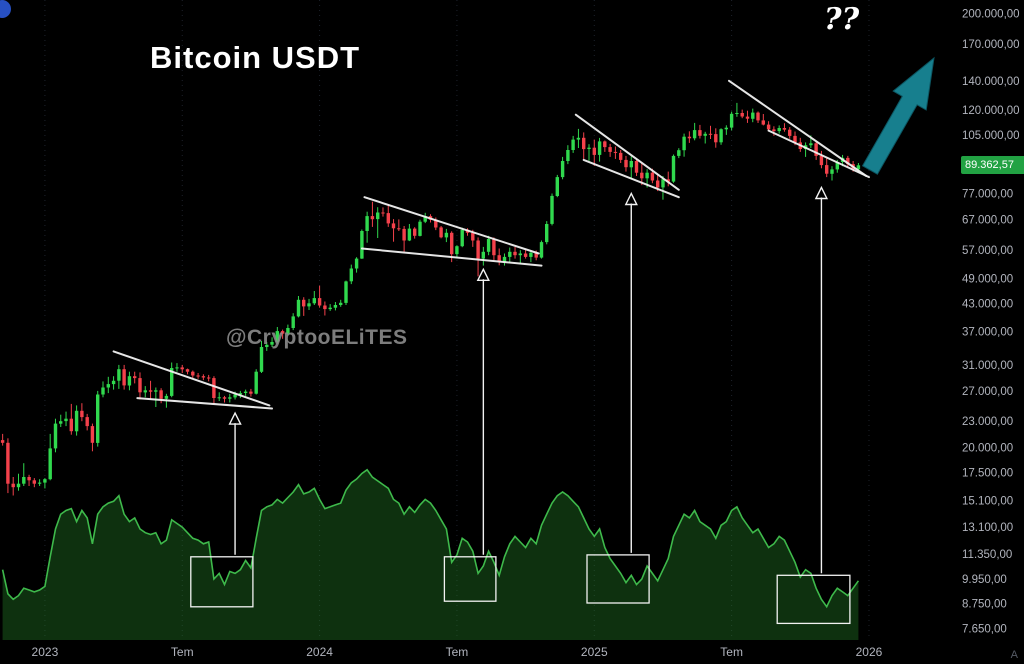 Image resolution: width=1024 pixels, height=664 pixels. I want to click on price-tick-label: 31.000,00, so click(987, 366).